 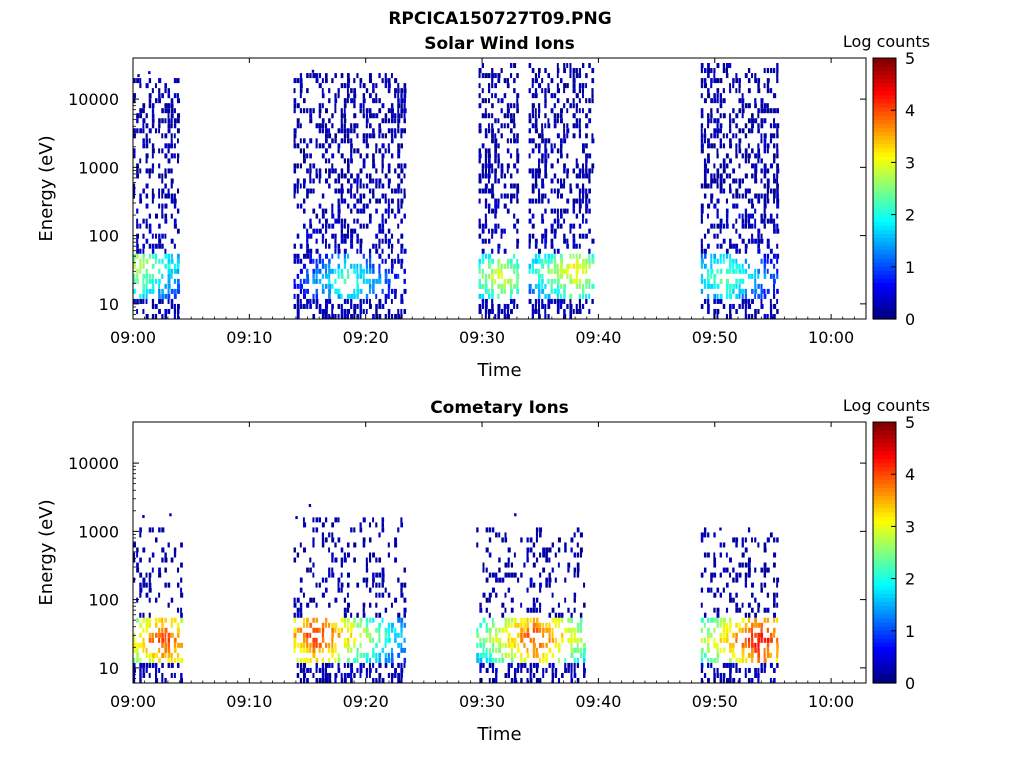 I want to click on colorbar-tick-label: 2, so click(x=910, y=579).